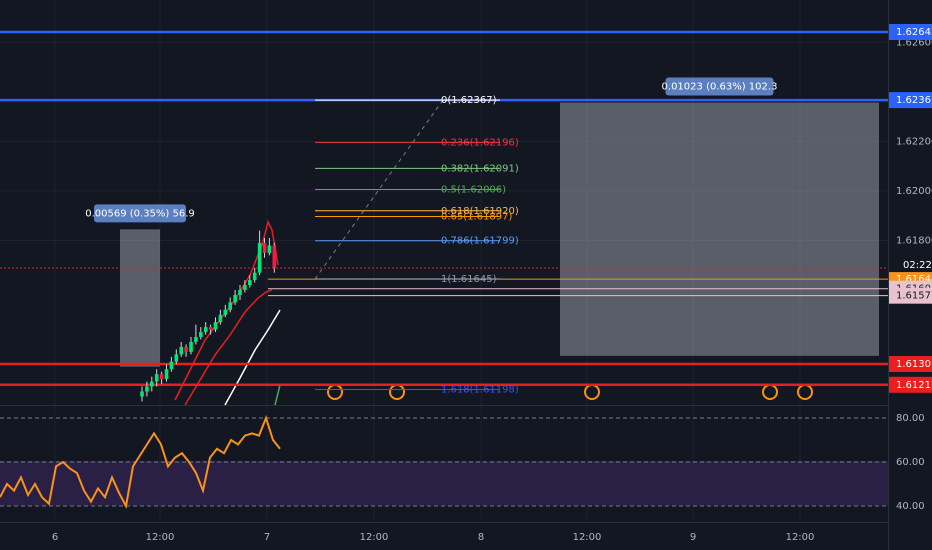 This screenshot has width=932, height=550. What do you see at coordinates (480, 390) in the screenshot?
I see `fib-label: 1.618(1.61198)` at bounding box center [480, 390].